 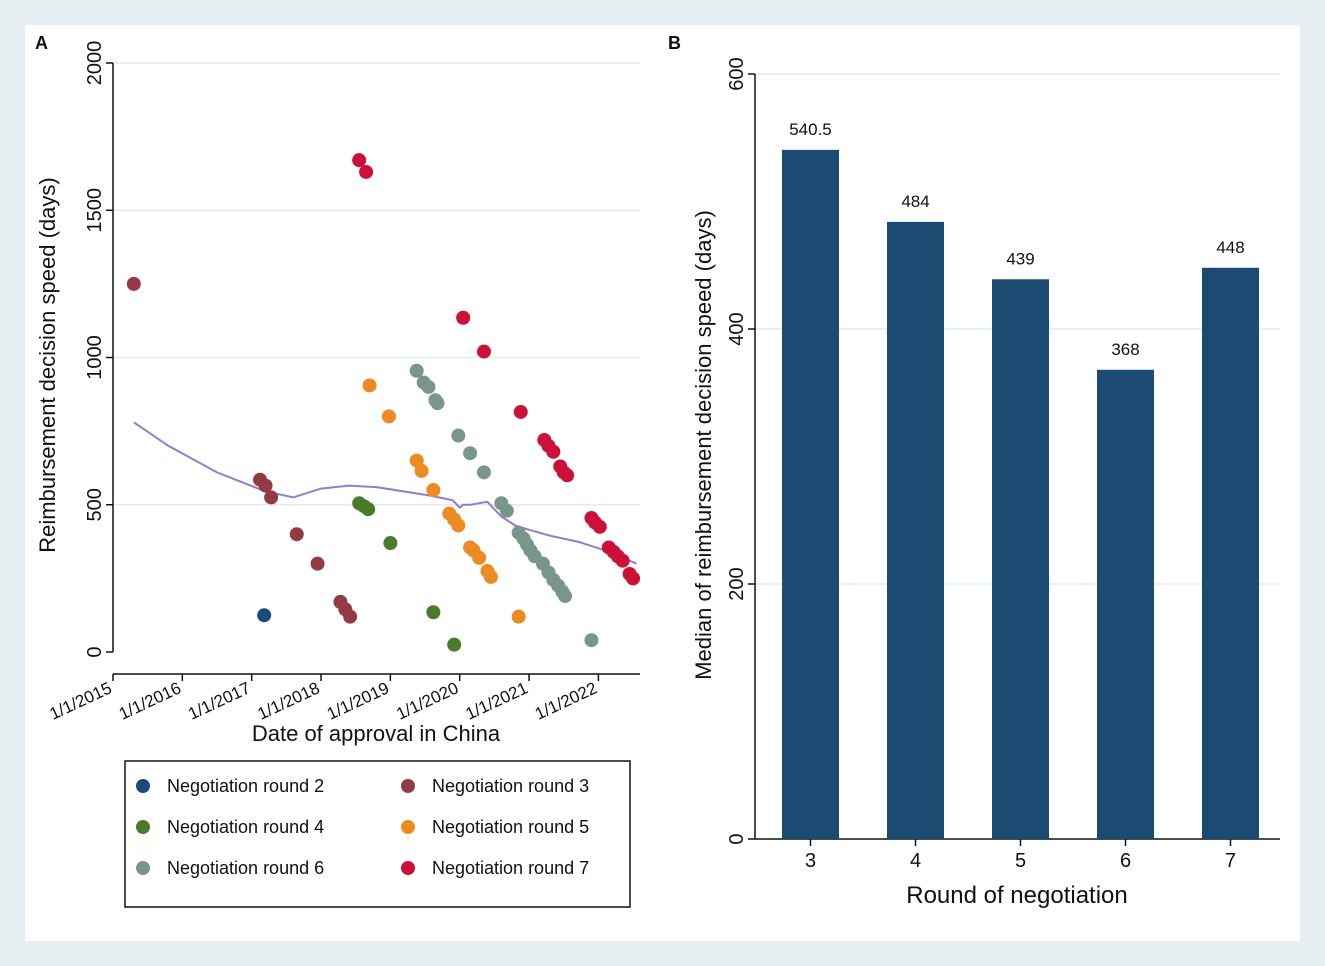 What do you see at coordinates (737, 583) in the screenshot?
I see `panel-b-y-tick-label: 200` at bounding box center [737, 583].